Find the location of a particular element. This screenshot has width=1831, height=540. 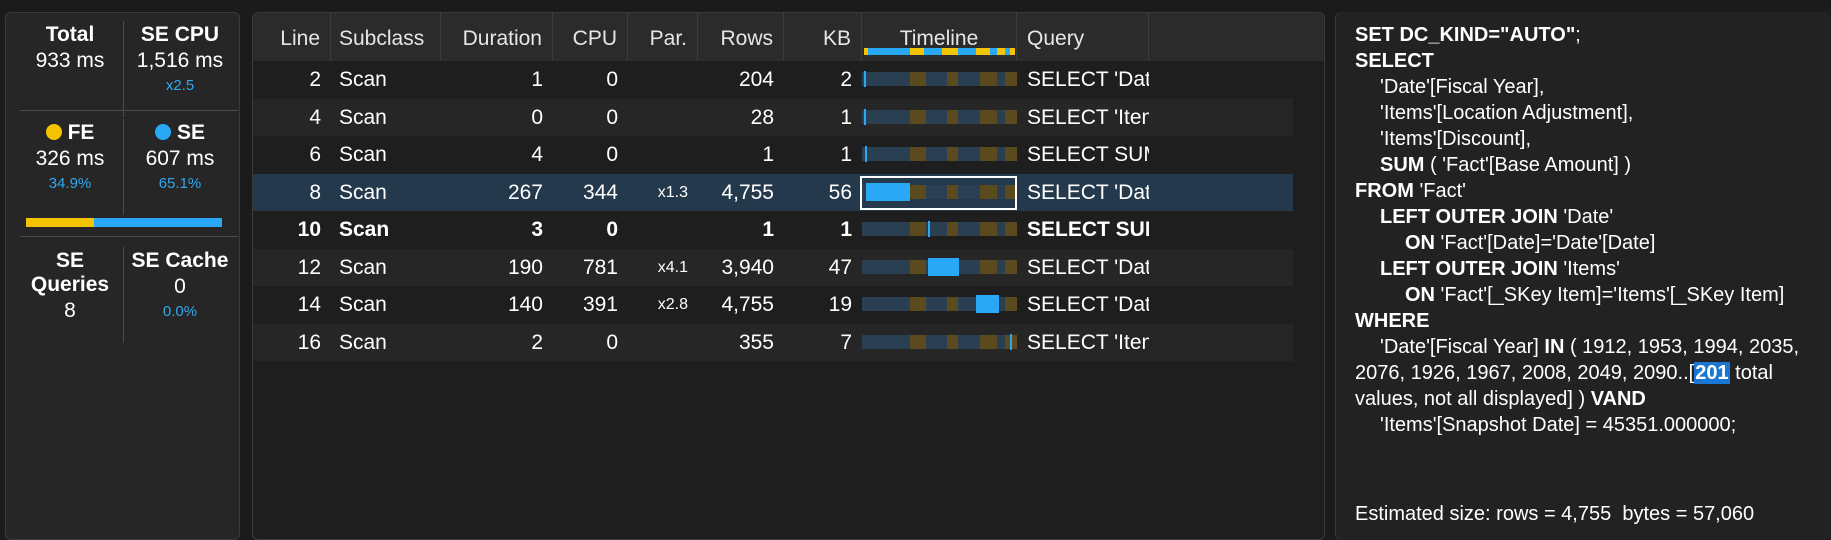

fe-value: 326 ms is located at coordinates (70, 158).